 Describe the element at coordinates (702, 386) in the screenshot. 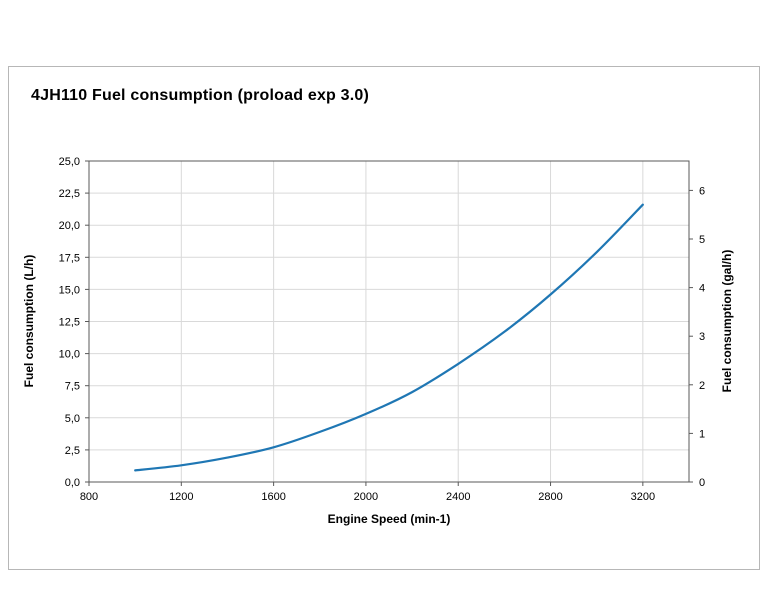

I see `y-tick-label-right: 2` at that location.